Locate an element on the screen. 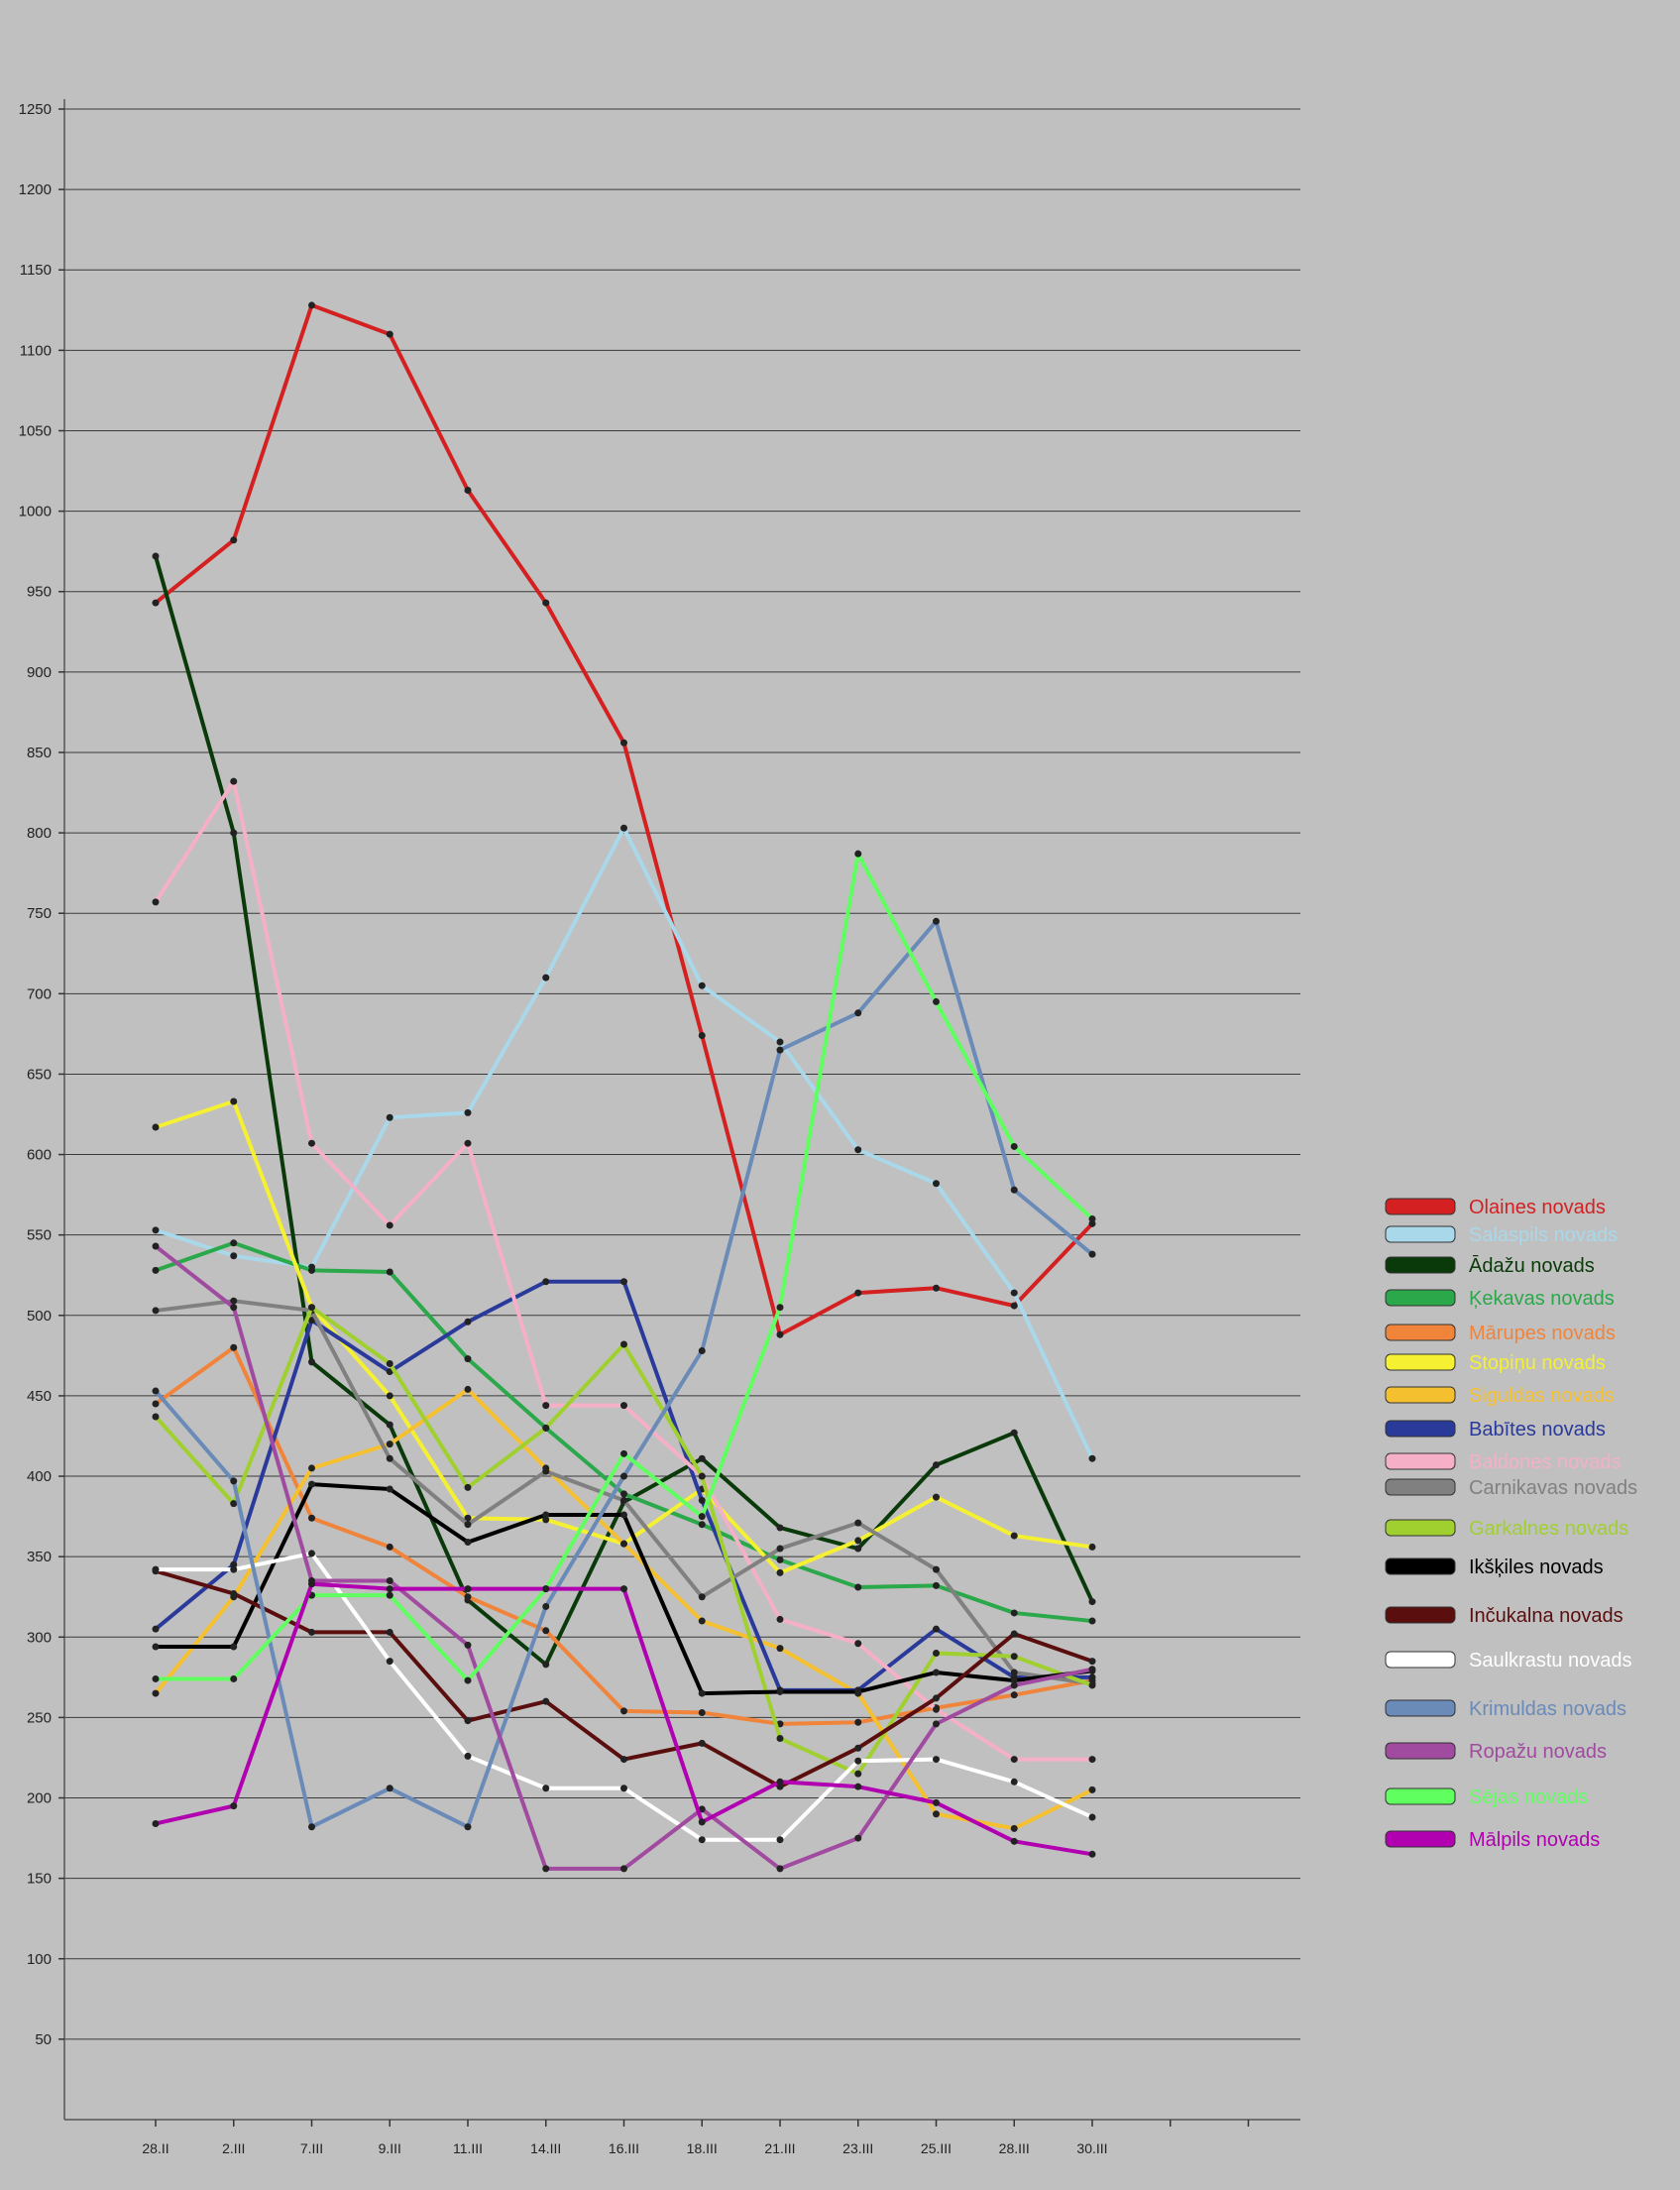 This screenshot has height=2190, width=1680. legend-item: Garkalnes novads is located at coordinates (1506, 1529).